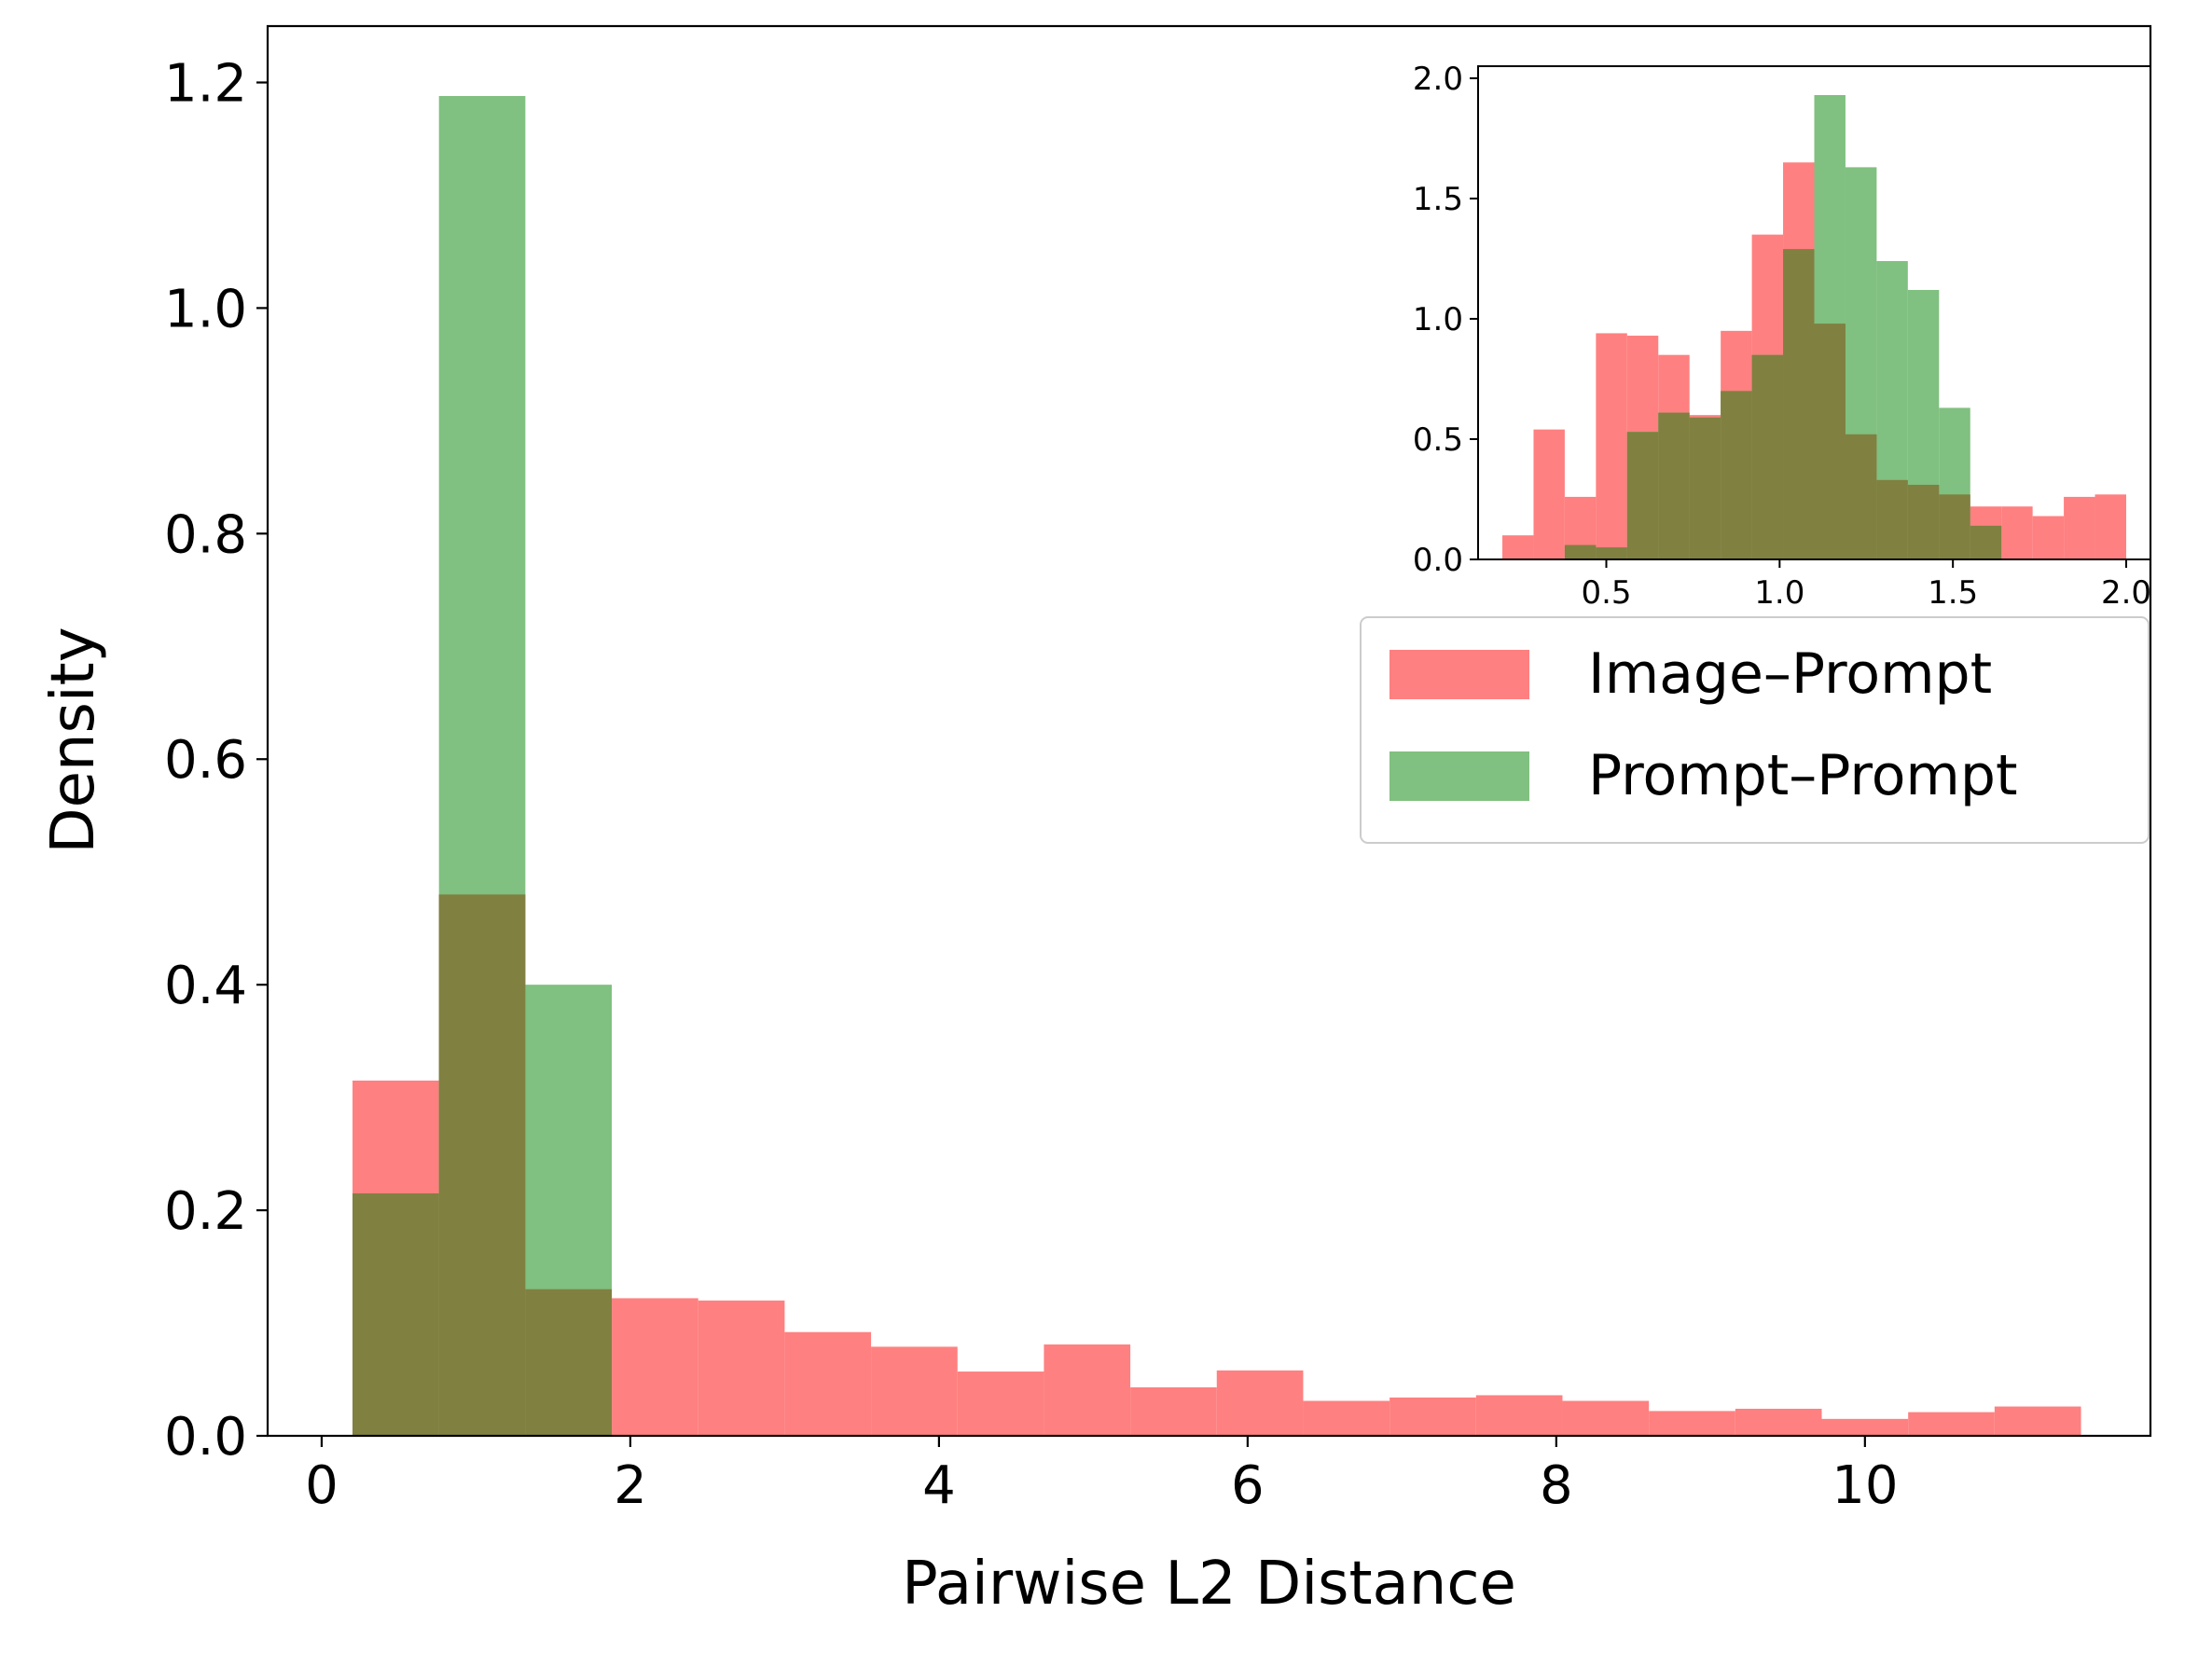 The width and height of the screenshot is (2212, 1654). Describe the element at coordinates (1866, 586) in the screenshot. I see `inset-x-axis-ticks: 0.5 1.0 1.5 2.0` at that location.